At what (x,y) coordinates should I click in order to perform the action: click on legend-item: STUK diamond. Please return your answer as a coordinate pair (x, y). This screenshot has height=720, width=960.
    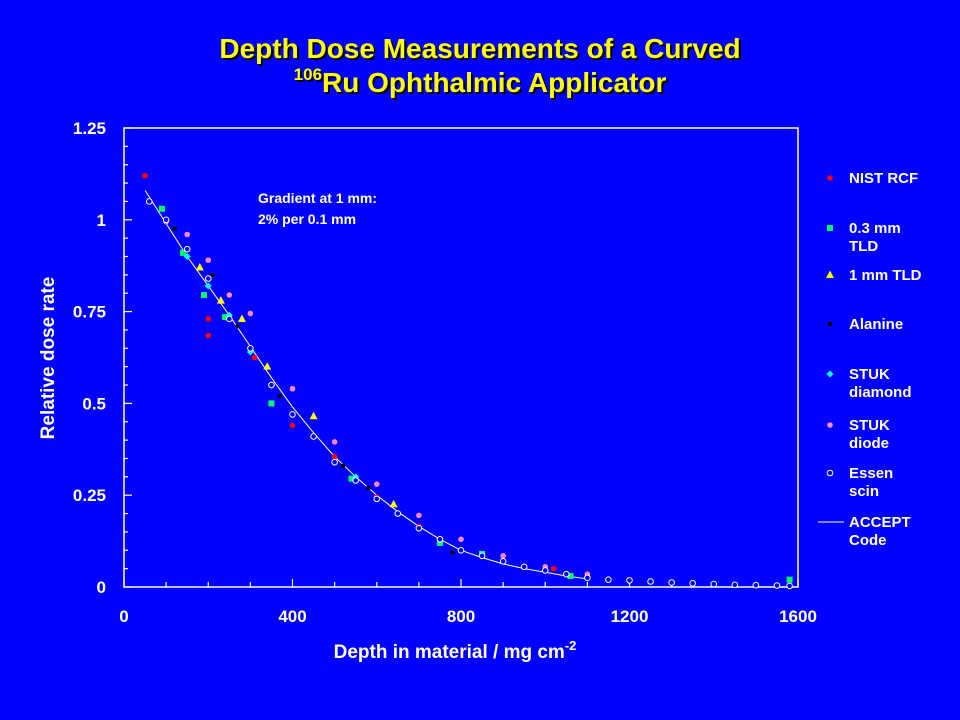
    Looking at the image, I should click on (869, 383).